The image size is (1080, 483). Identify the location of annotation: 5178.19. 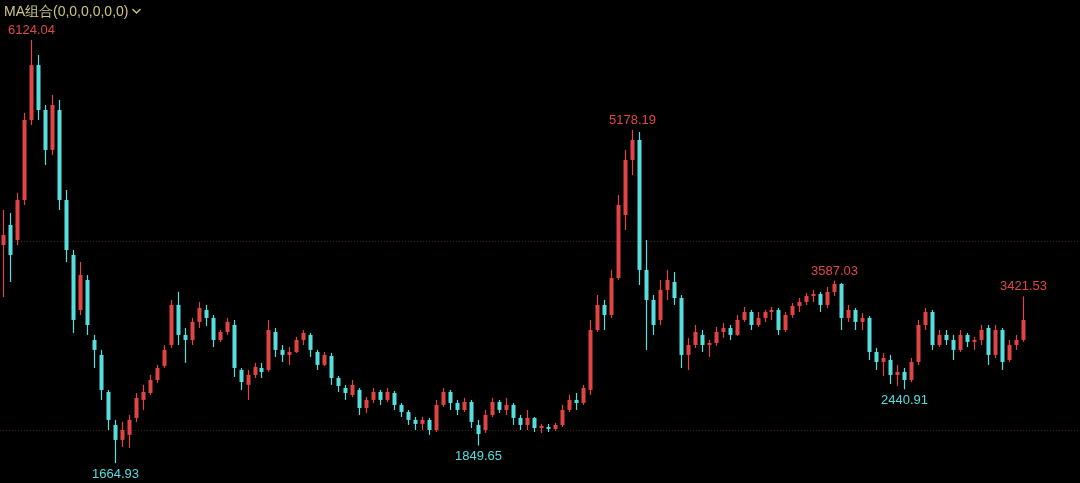
(632, 119).